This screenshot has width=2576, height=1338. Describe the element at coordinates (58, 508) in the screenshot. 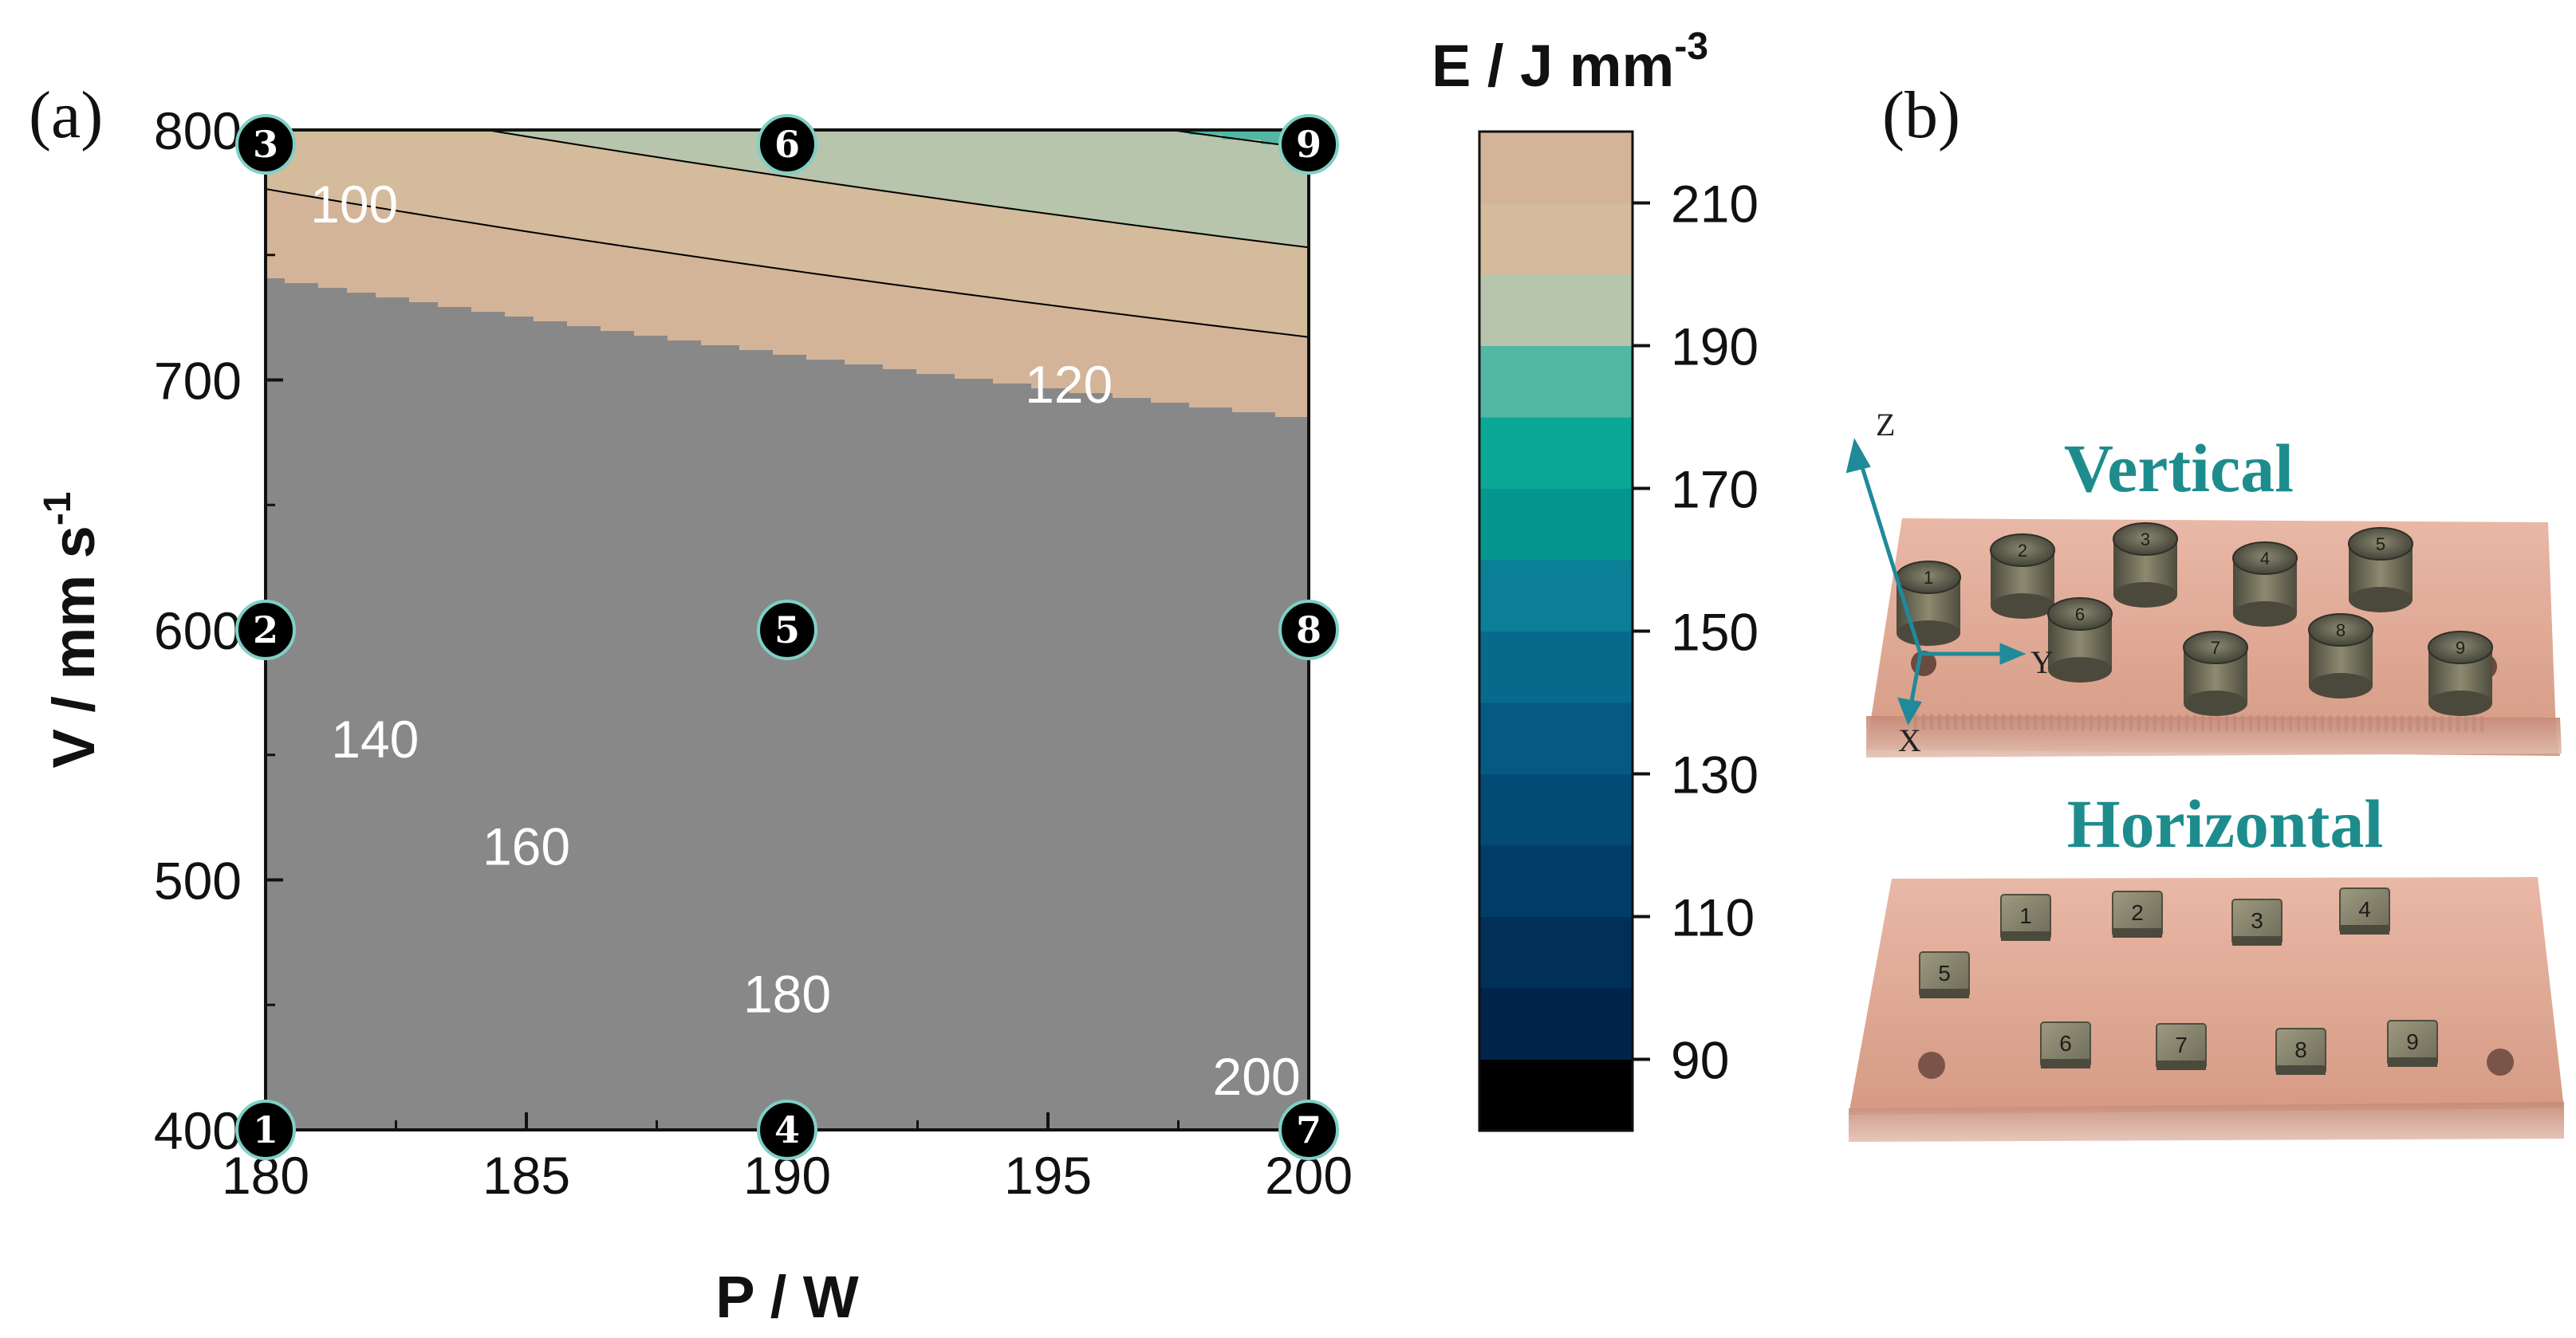

I see `y-axis-title-sup: -1` at that location.